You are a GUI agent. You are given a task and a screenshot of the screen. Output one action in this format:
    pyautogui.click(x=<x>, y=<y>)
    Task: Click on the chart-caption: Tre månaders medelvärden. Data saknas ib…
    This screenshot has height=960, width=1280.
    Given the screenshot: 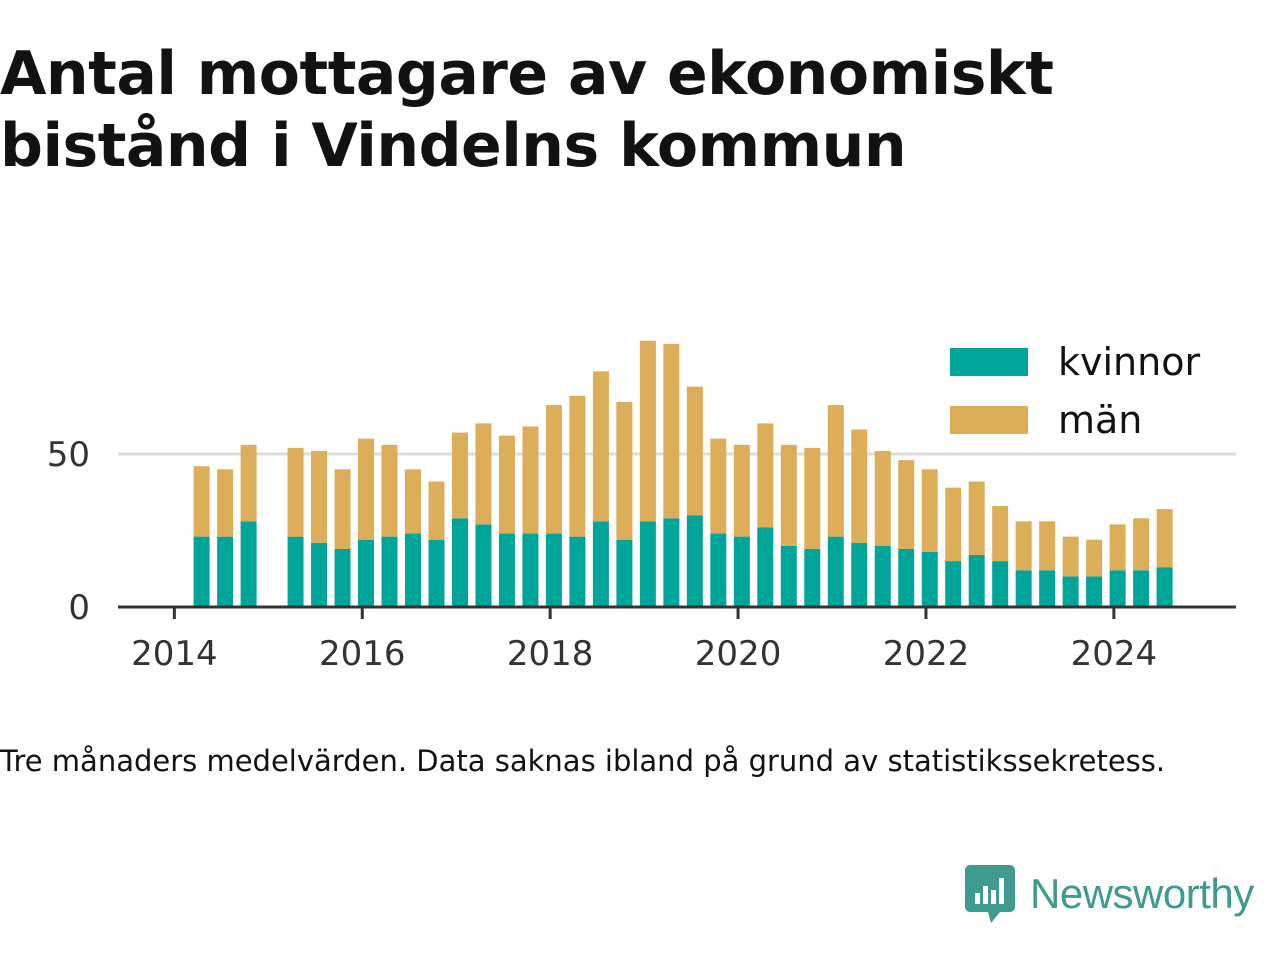 What is the action you would take?
    pyautogui.click(x=583, y=761)
    